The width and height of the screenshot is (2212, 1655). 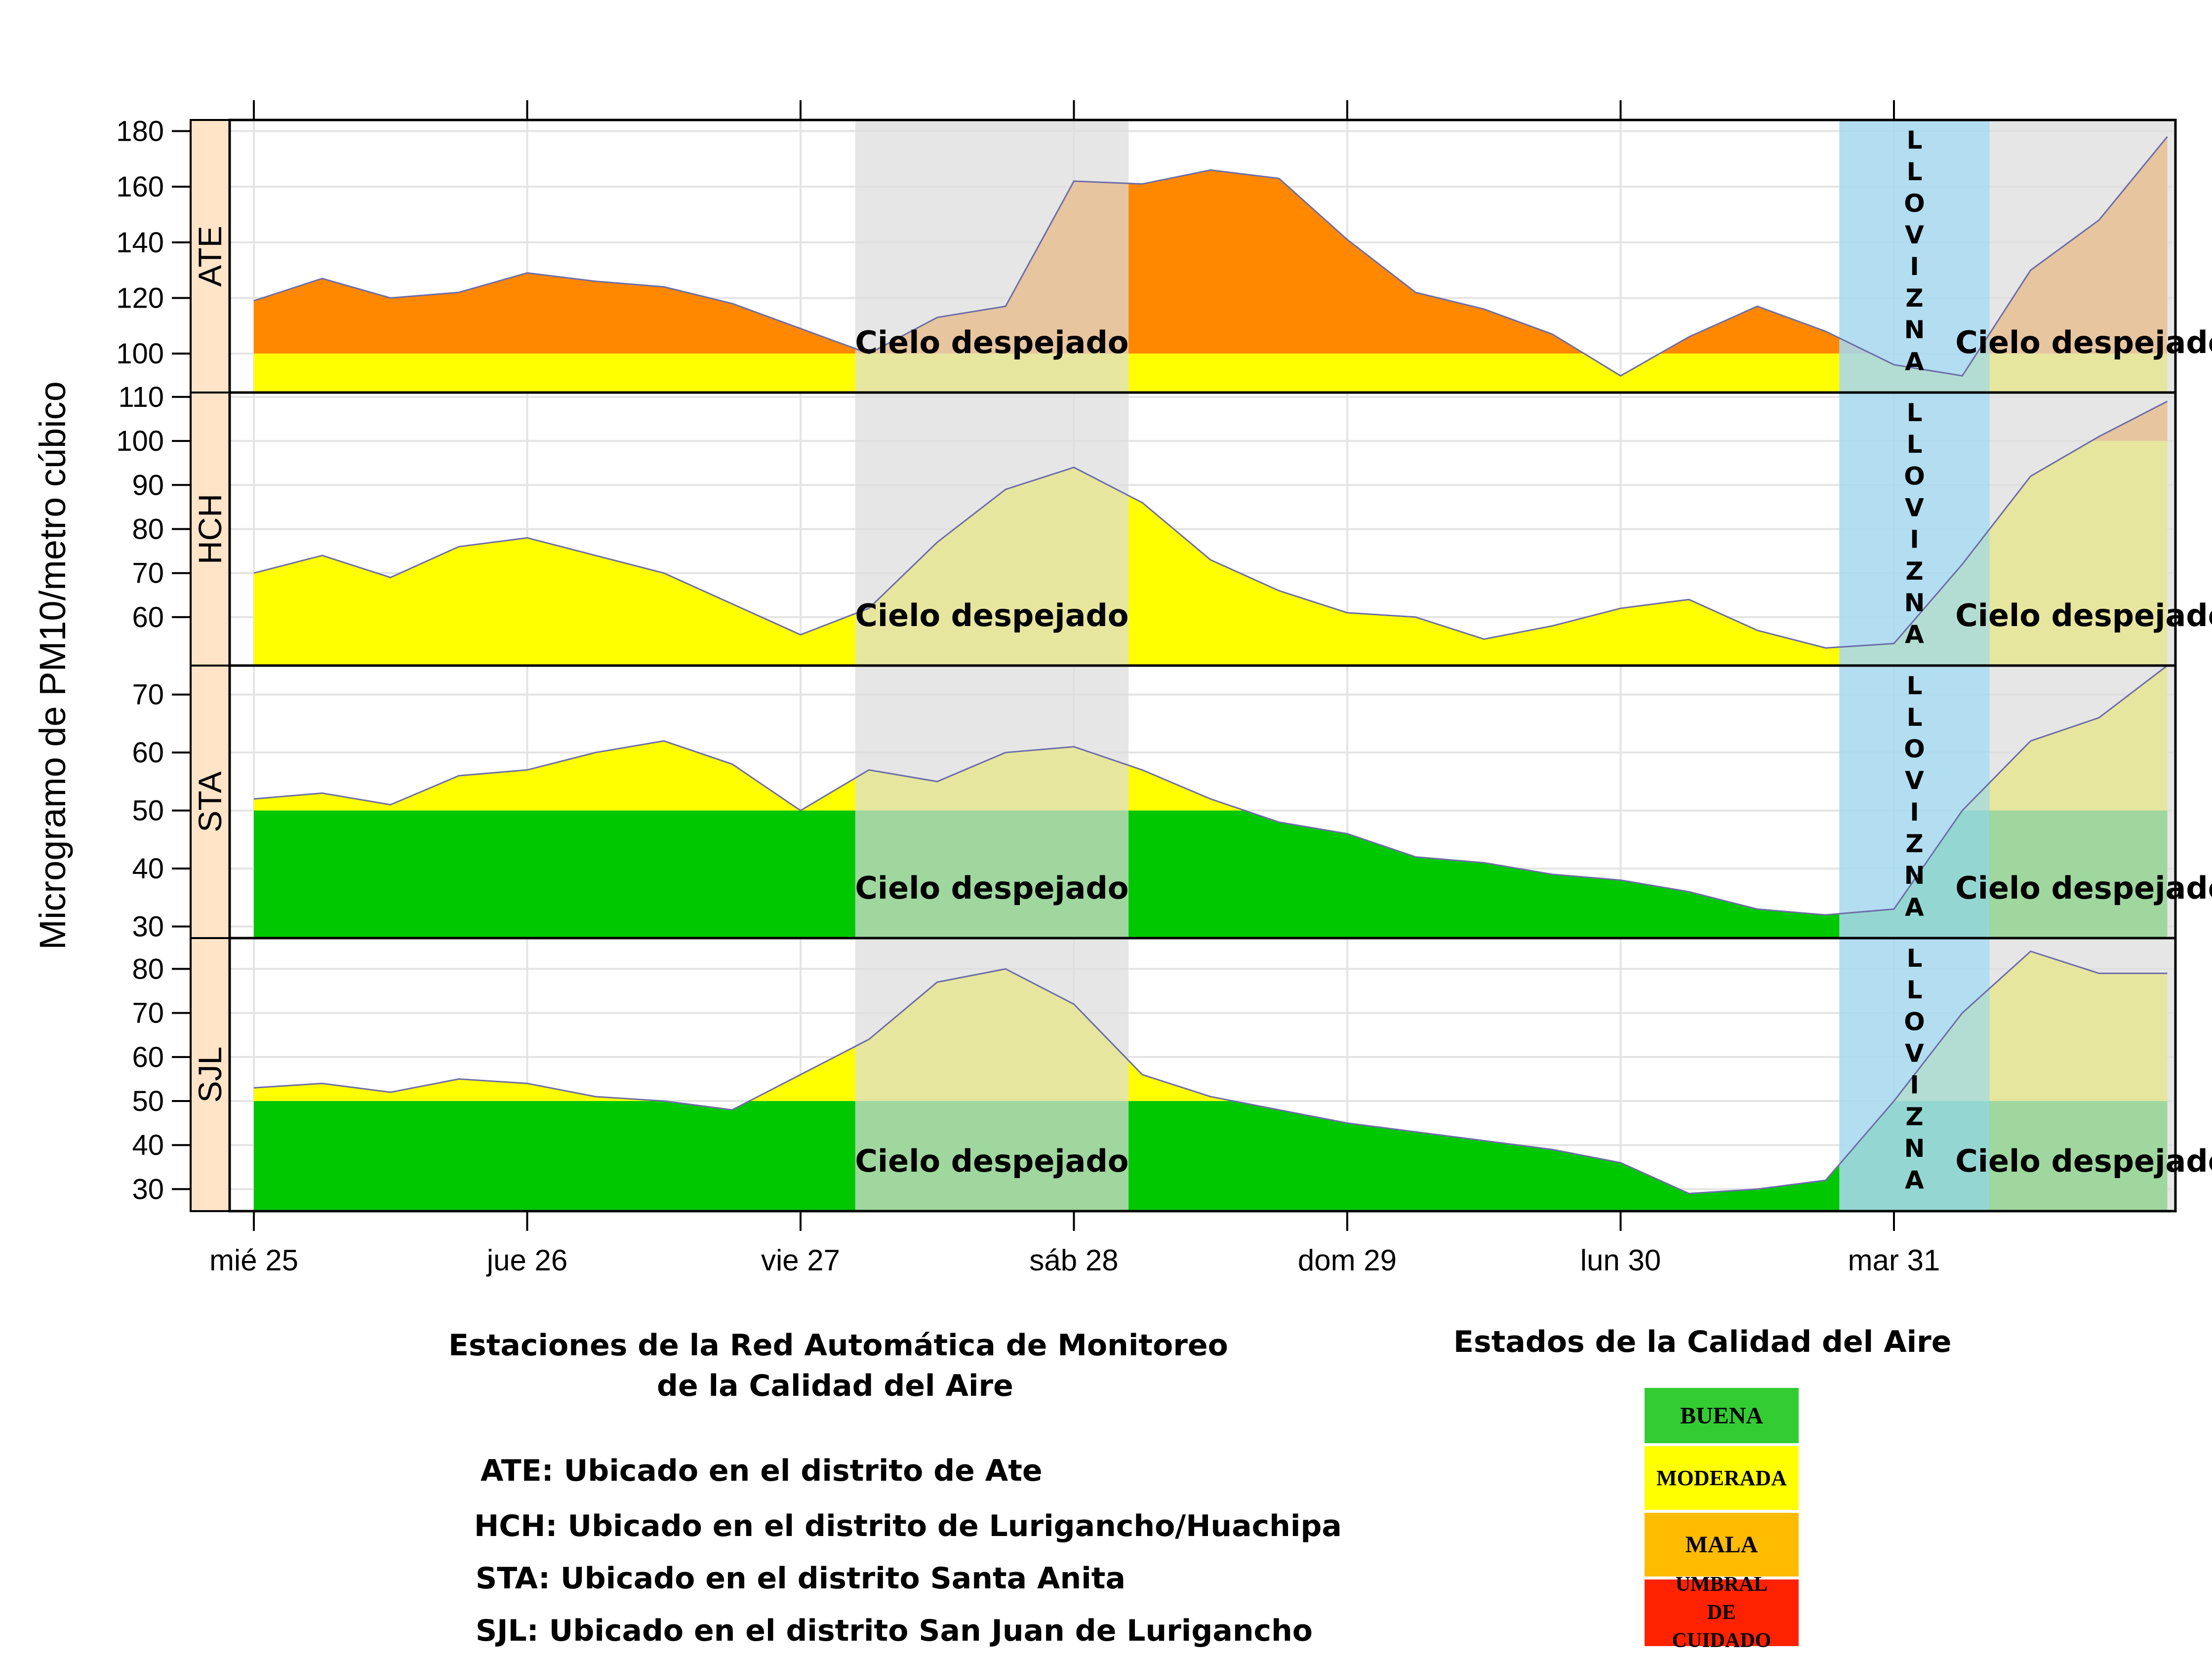 What do you see at coordinates (140, 132) in the screenshot?
I see `y-tick-label: 180` at bounding box center [140, 132].